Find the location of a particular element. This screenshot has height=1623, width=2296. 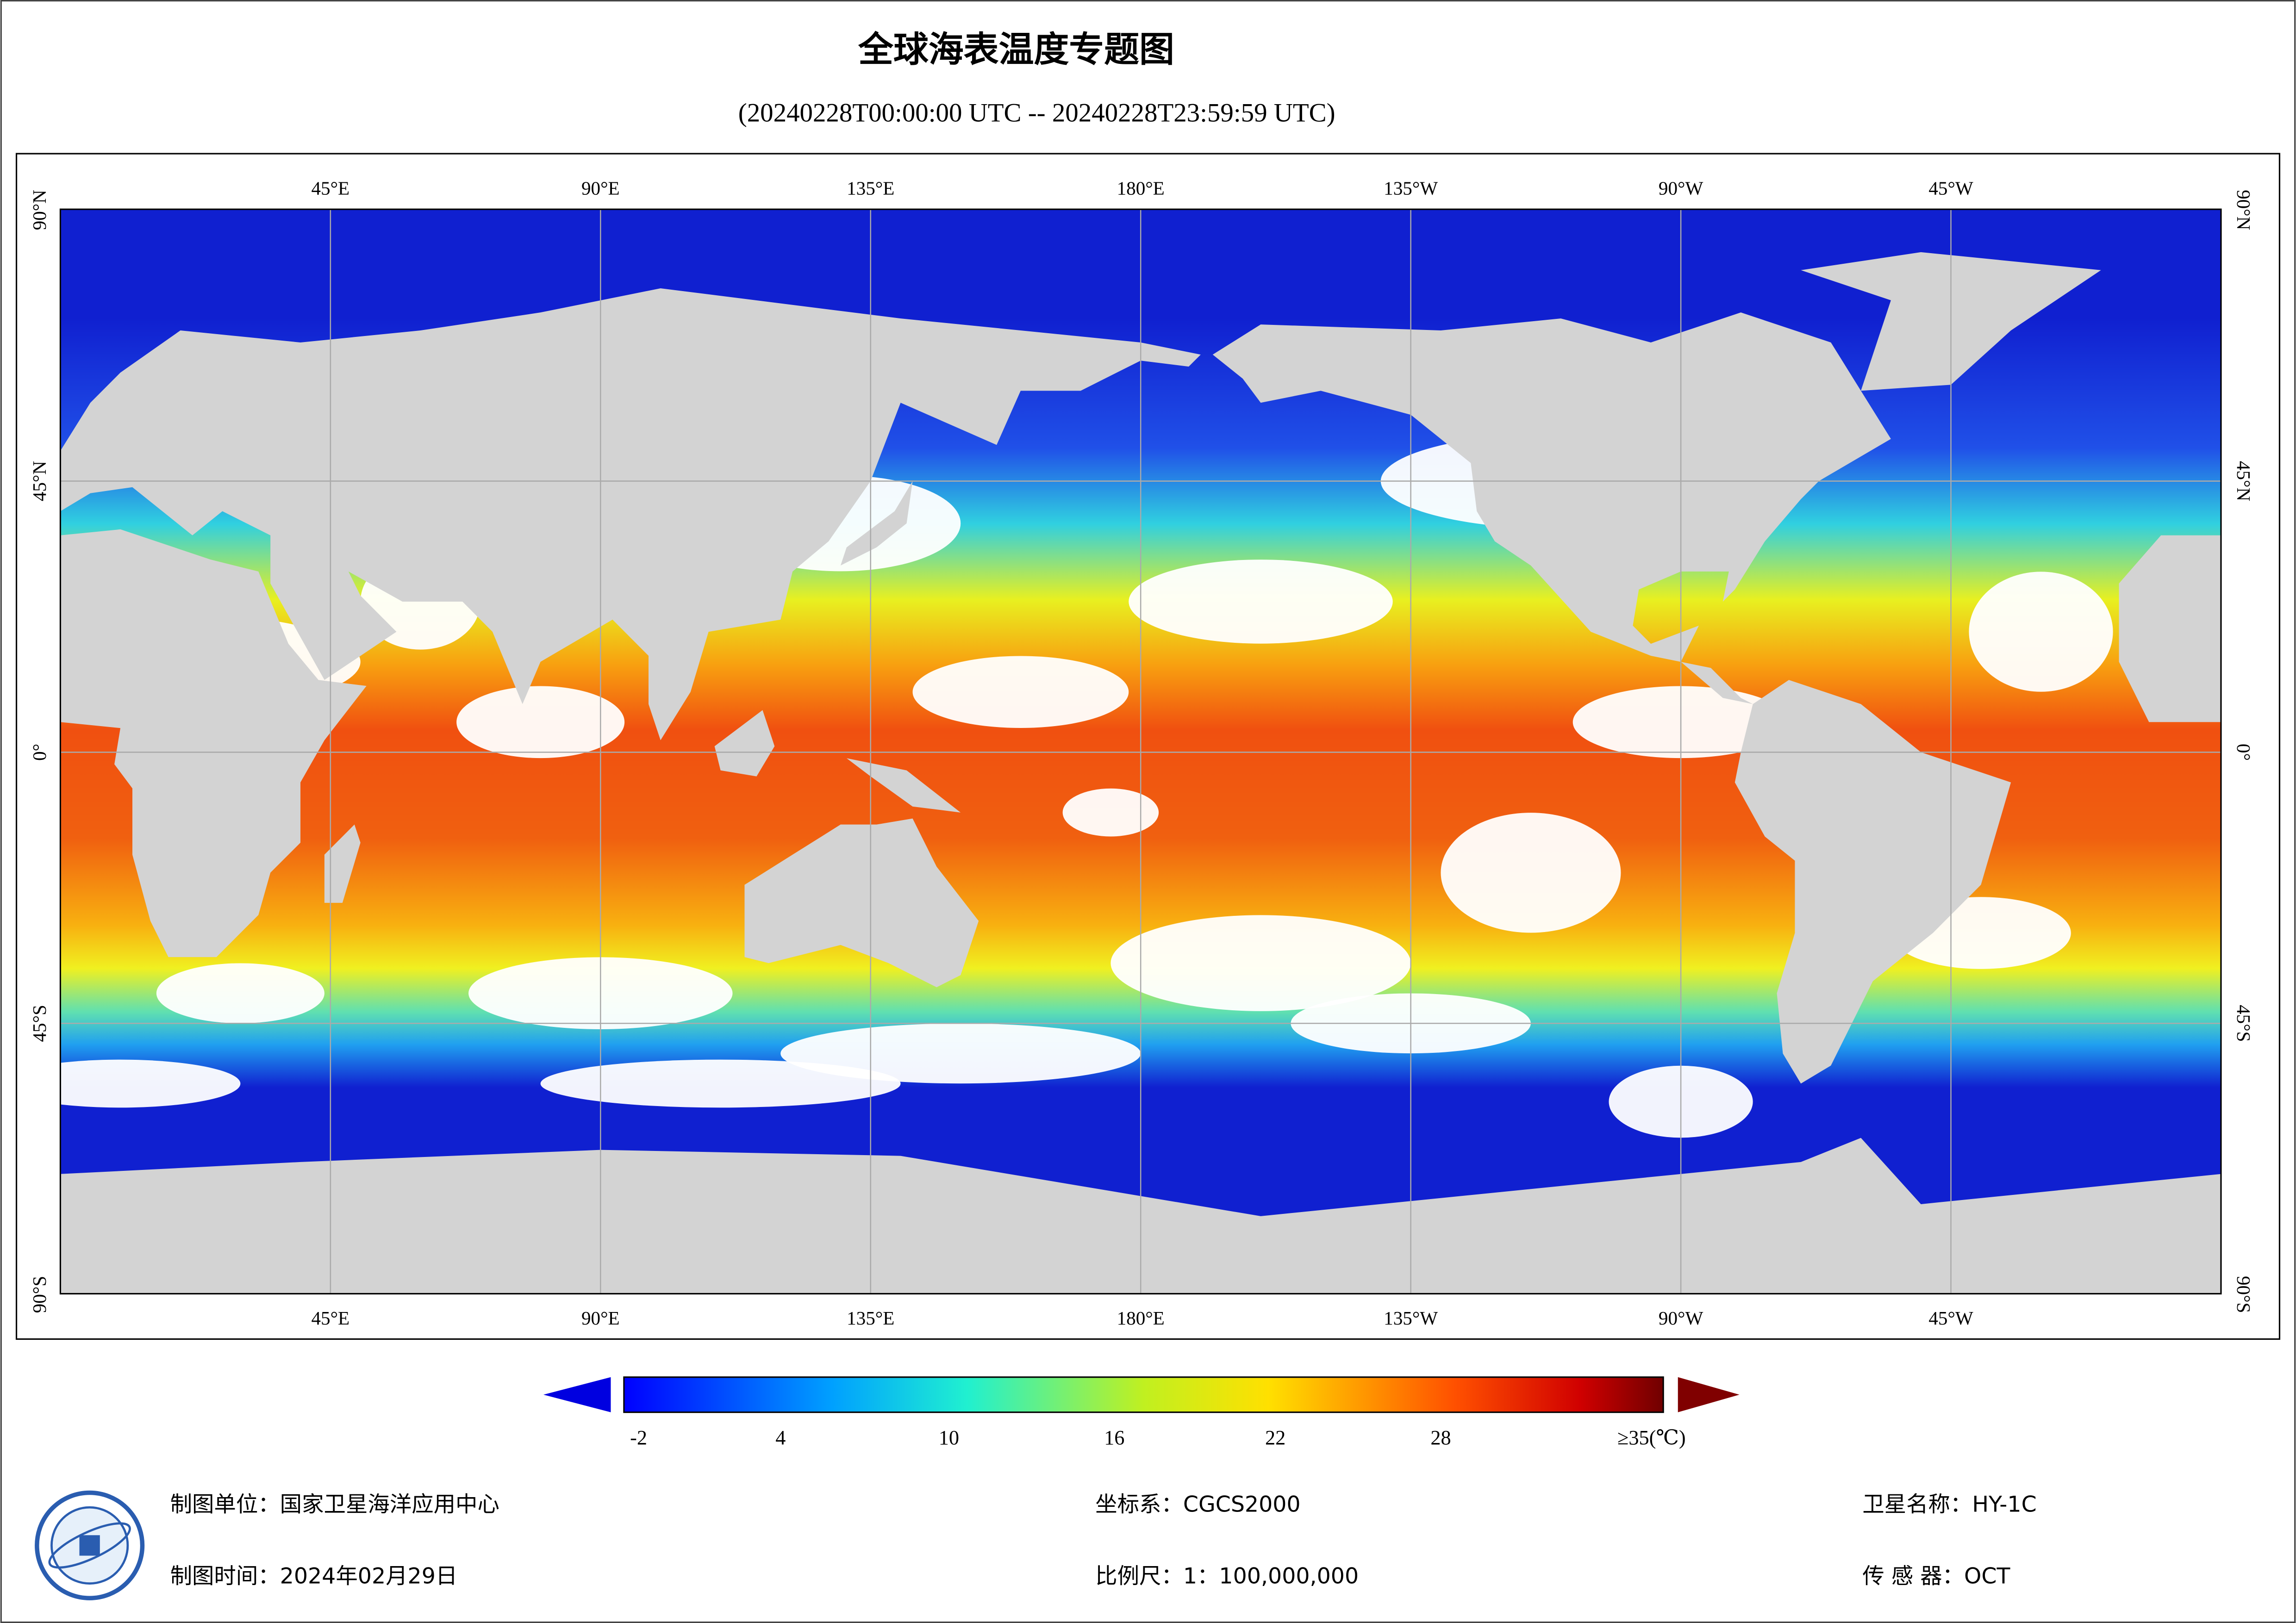

colorbar-tick-label: 10 is located at coordinates (949, 1437).